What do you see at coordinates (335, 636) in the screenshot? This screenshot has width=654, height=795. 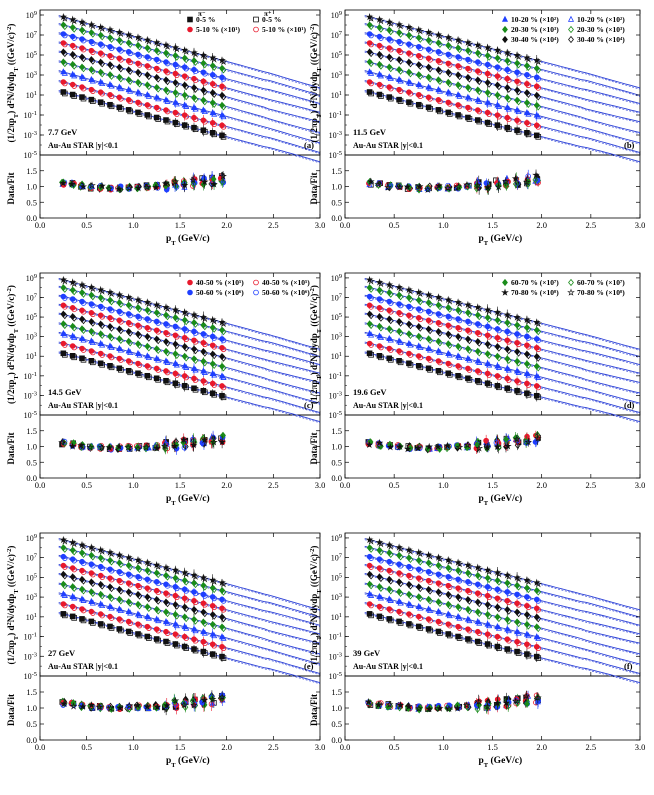 I see `y-tick-label: 10⁻¹` at bounding box center [335, 636].